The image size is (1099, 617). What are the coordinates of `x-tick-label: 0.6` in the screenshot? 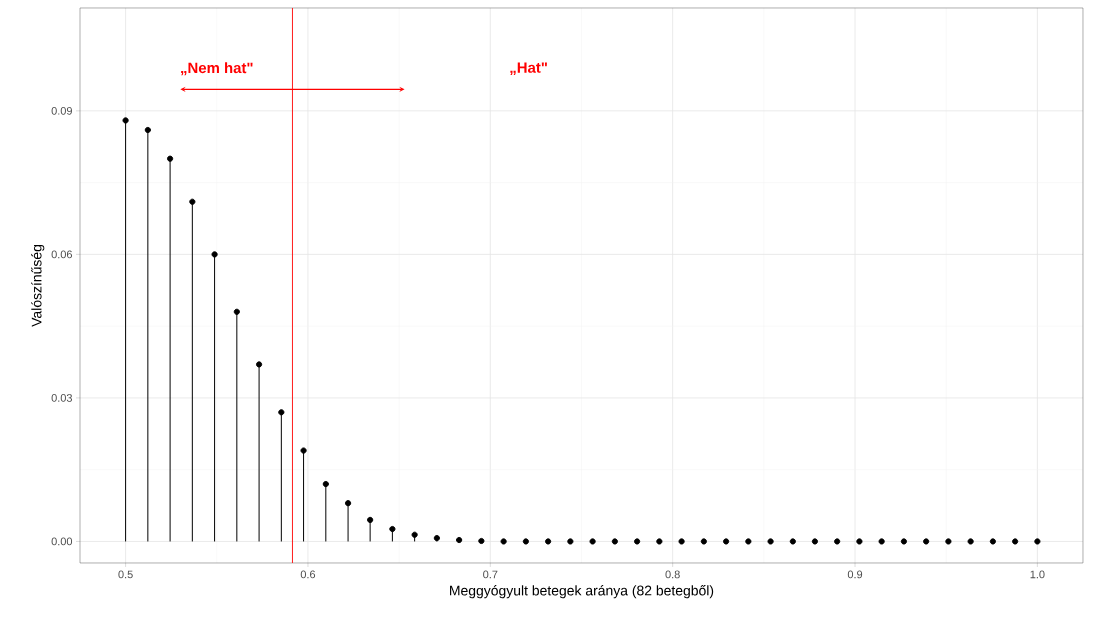 It's located at (308, 574).